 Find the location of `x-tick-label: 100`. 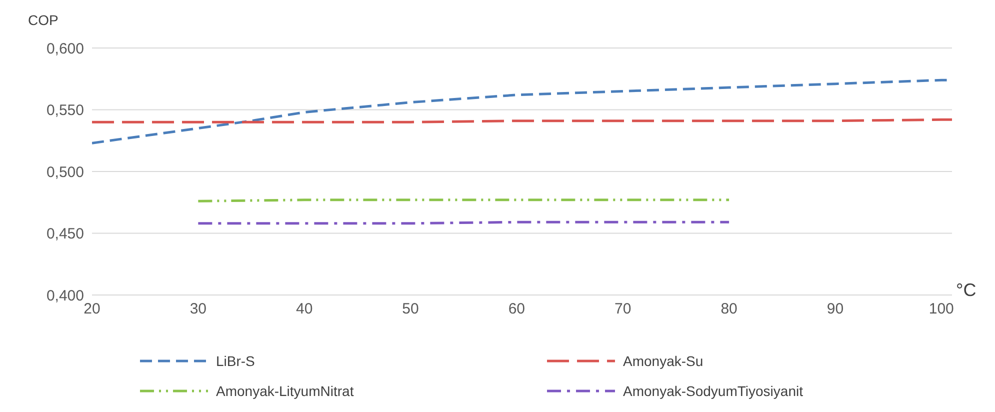

x-tick-label: 100 is located at coordinates (941, 309).